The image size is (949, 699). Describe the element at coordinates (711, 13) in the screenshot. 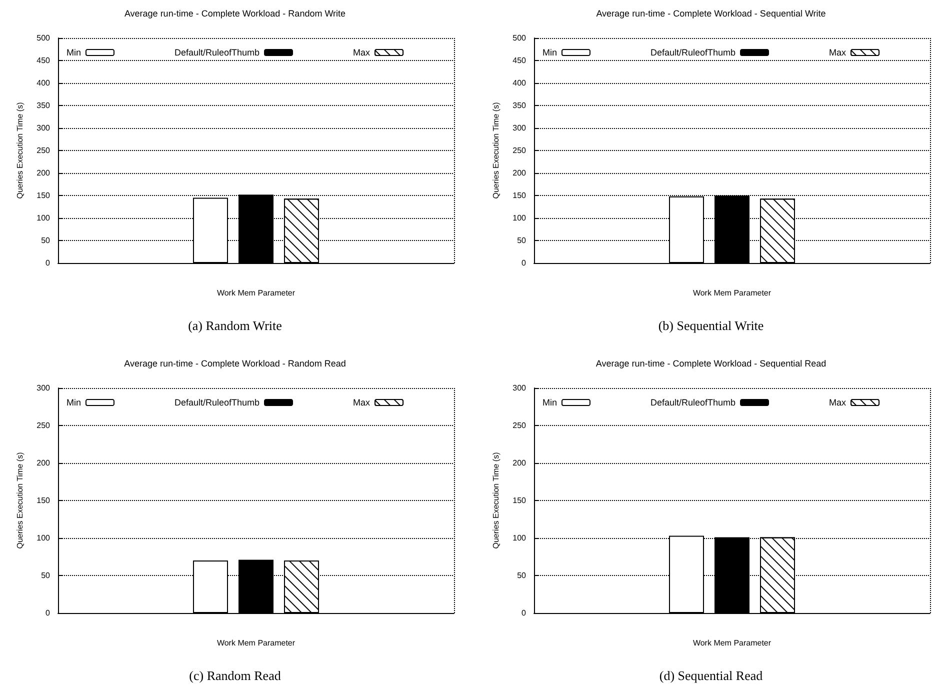

I see `chart-title: Average run-time - Complete Workload - Sequential Write` at that location.